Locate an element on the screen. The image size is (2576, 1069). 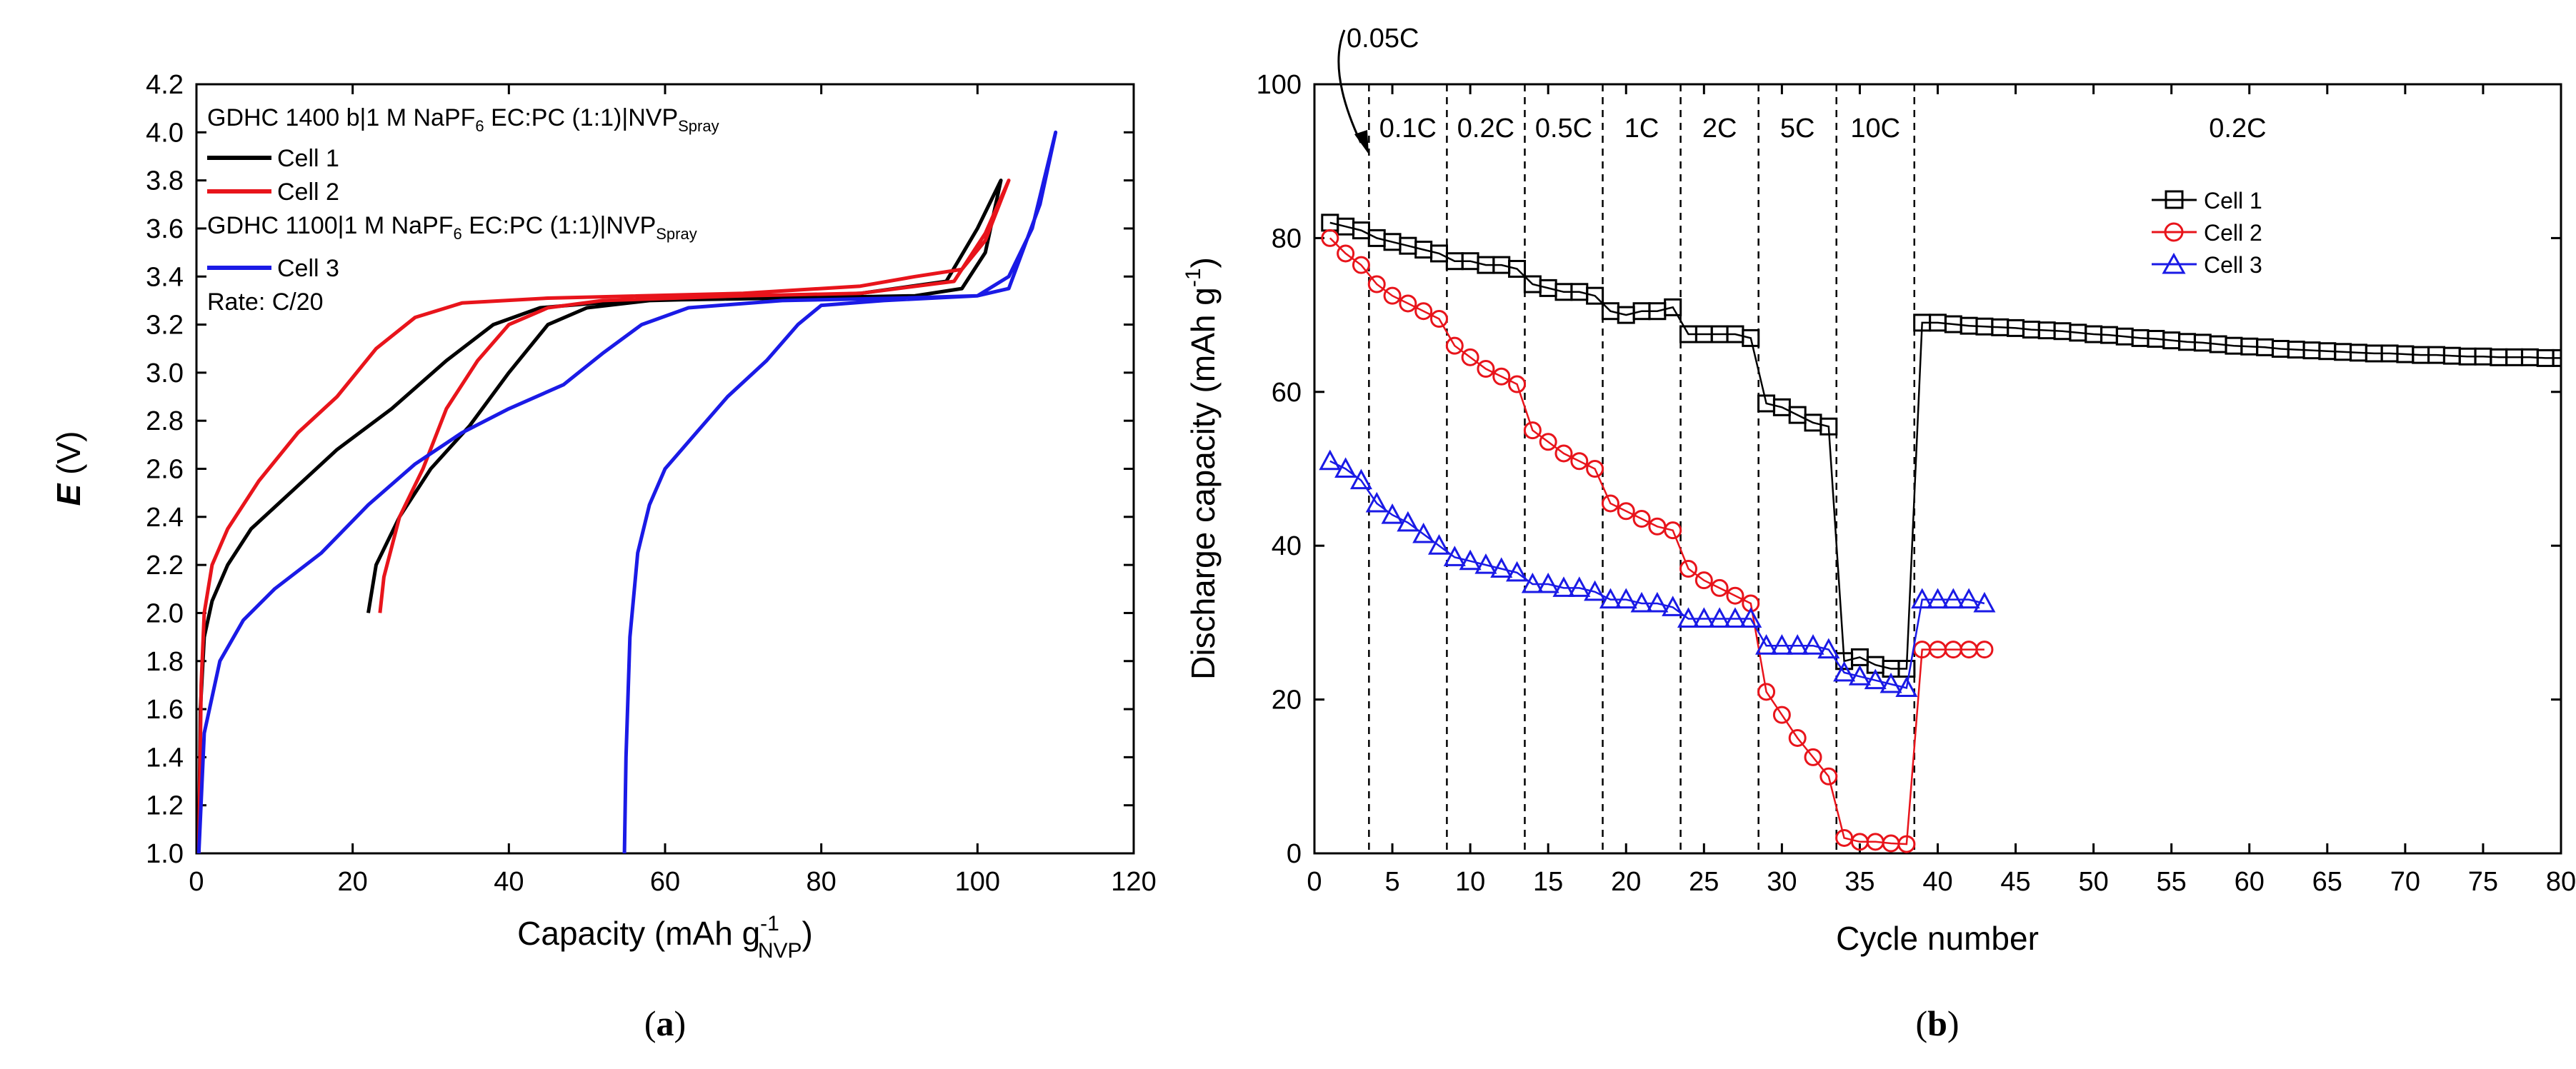
x-tick-label-b-14: 70 is located at coordinates (2405, 882).